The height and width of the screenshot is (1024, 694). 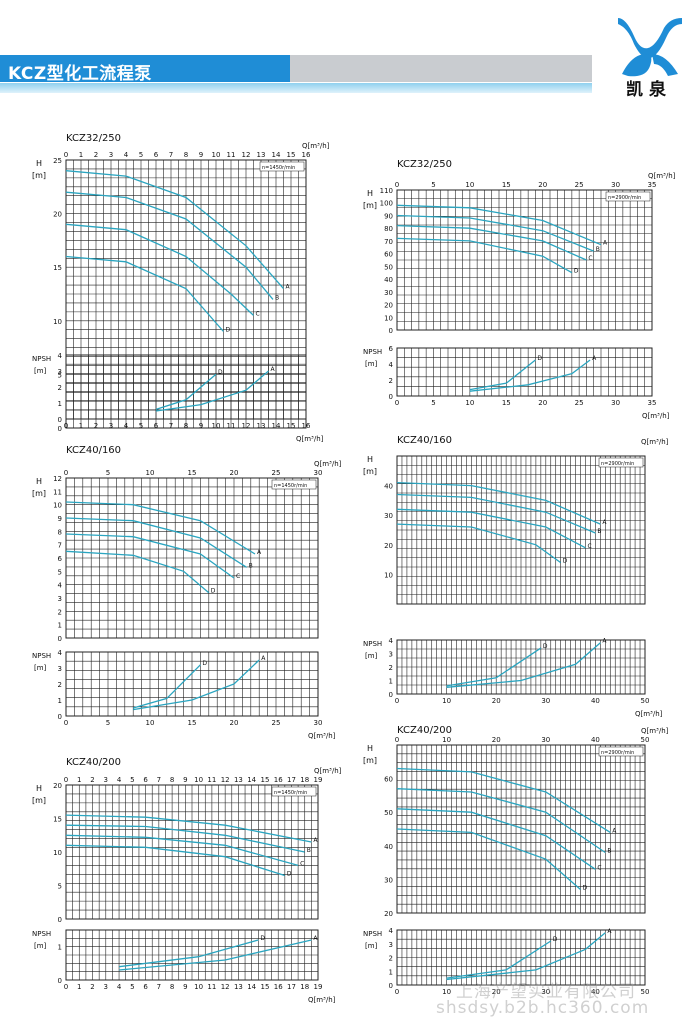 What do you see at coordinates (503, 800) in the screenshot?
I see `chart-5-head-curve-A` at bounding box center [503, 800].